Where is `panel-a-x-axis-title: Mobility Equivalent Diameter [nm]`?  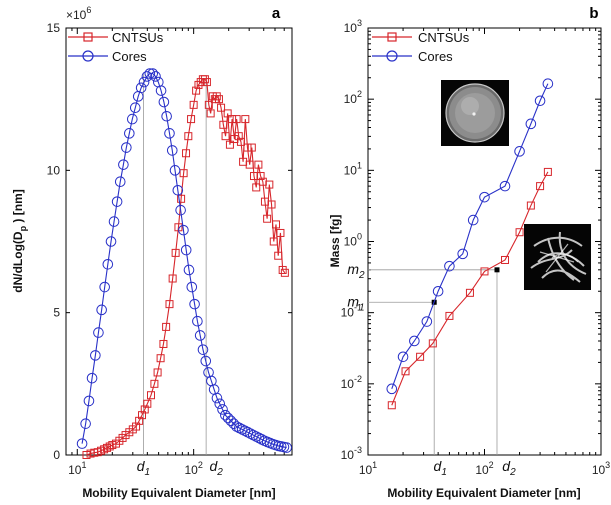
panel-a-x-axis-title: Mobility Equivalent Diameter [nm] is located at coordinates (178, 493).